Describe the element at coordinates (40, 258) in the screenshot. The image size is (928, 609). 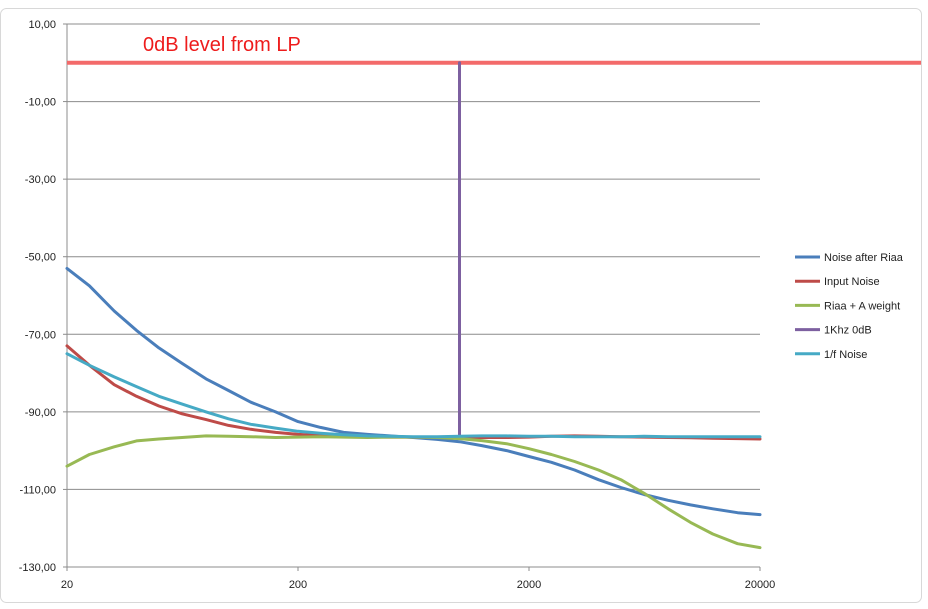
I see `y-tick-label: -50,00` at that location.